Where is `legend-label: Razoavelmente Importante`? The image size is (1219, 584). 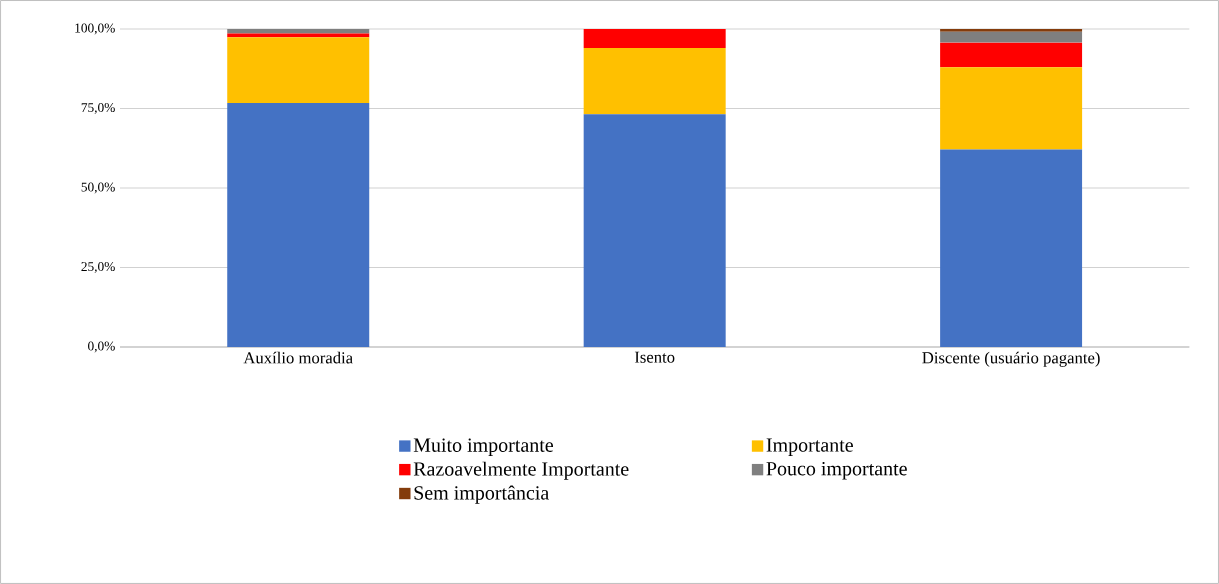 legend-label: Razoavelmente Importante is located at coordinates (521, 470).